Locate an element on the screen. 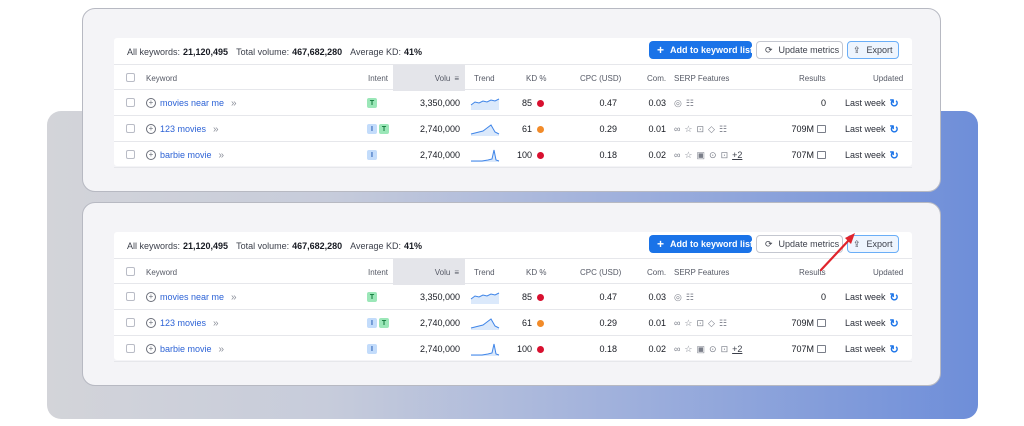  volume-cell: 3,350,000 is located at coordinates (439, 103).